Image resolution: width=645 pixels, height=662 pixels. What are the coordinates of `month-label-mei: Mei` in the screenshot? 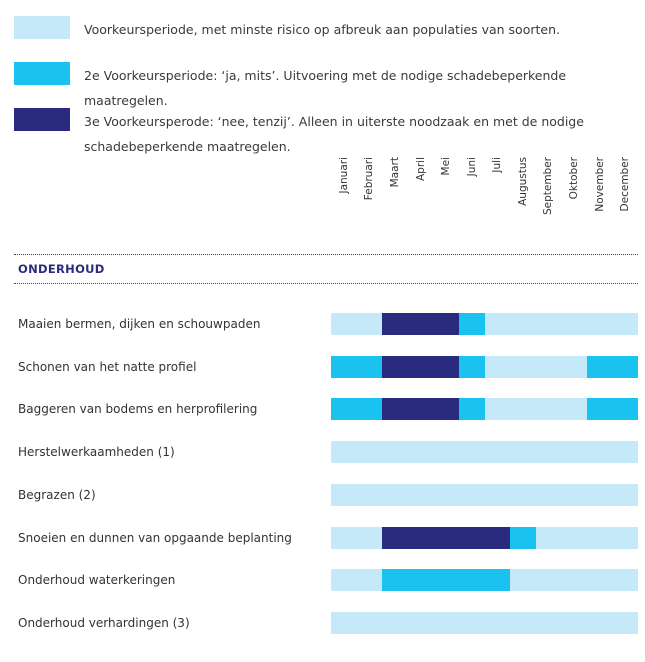 It's located at (446, 166).